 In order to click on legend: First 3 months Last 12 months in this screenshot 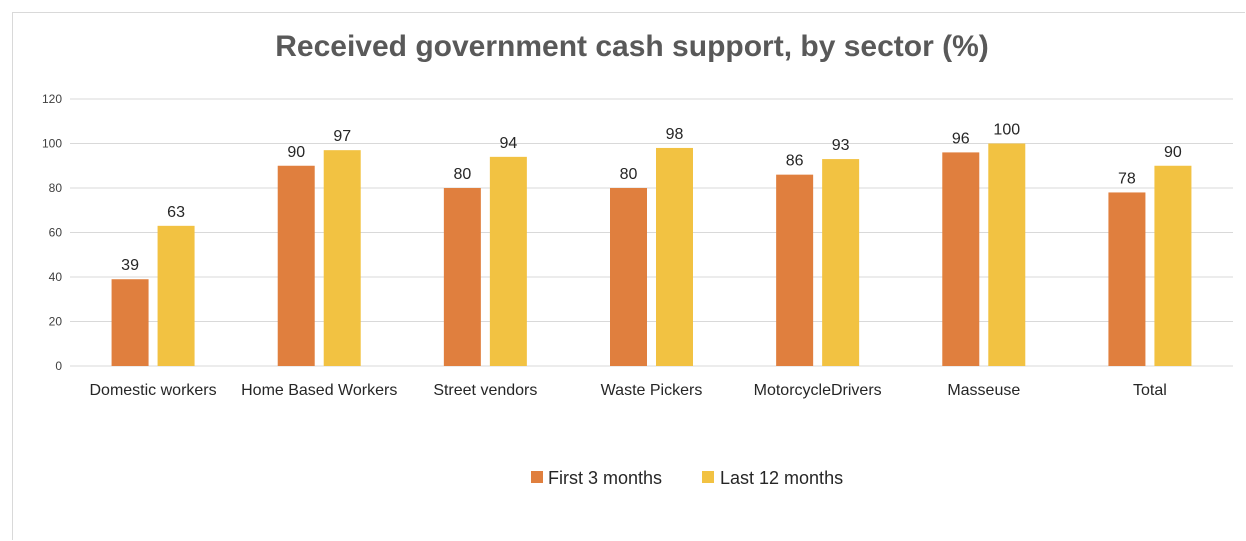, I will do `click(687, 478)`.